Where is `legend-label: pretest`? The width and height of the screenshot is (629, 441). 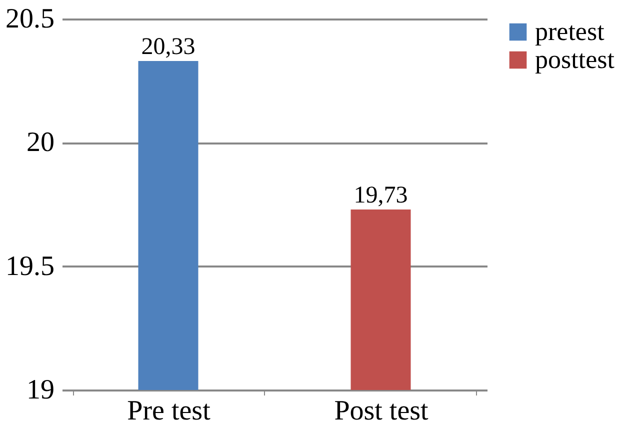
legend-label: pretest is located at coordinates (570, 31).